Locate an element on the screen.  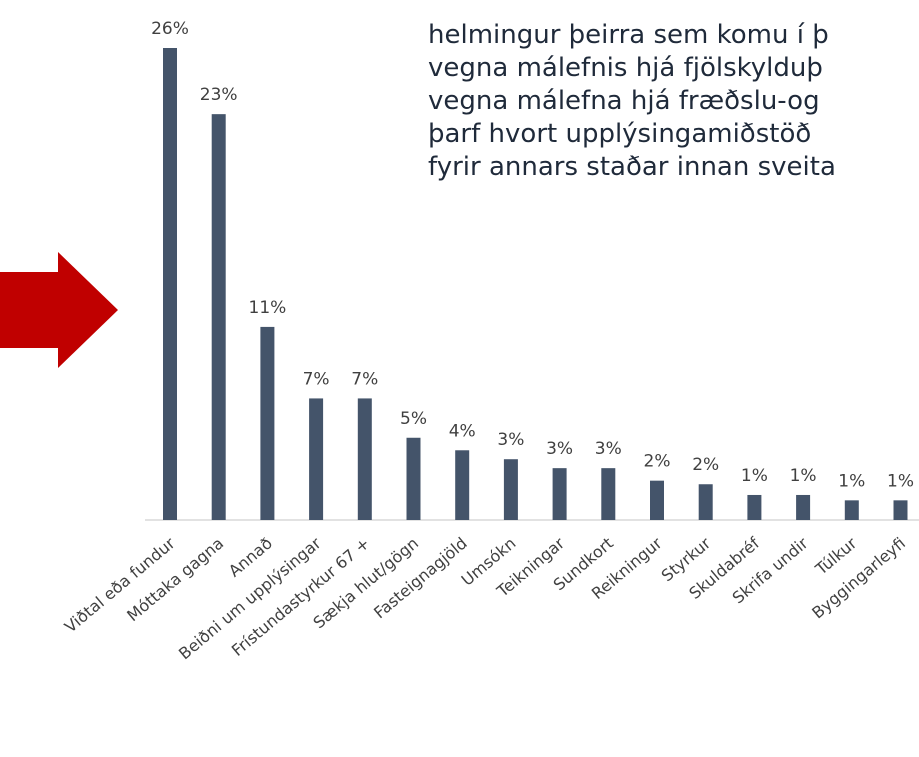
paragraph-line: þarf hvort upplýsingamiðstöð is located at coordinates (619, 134).